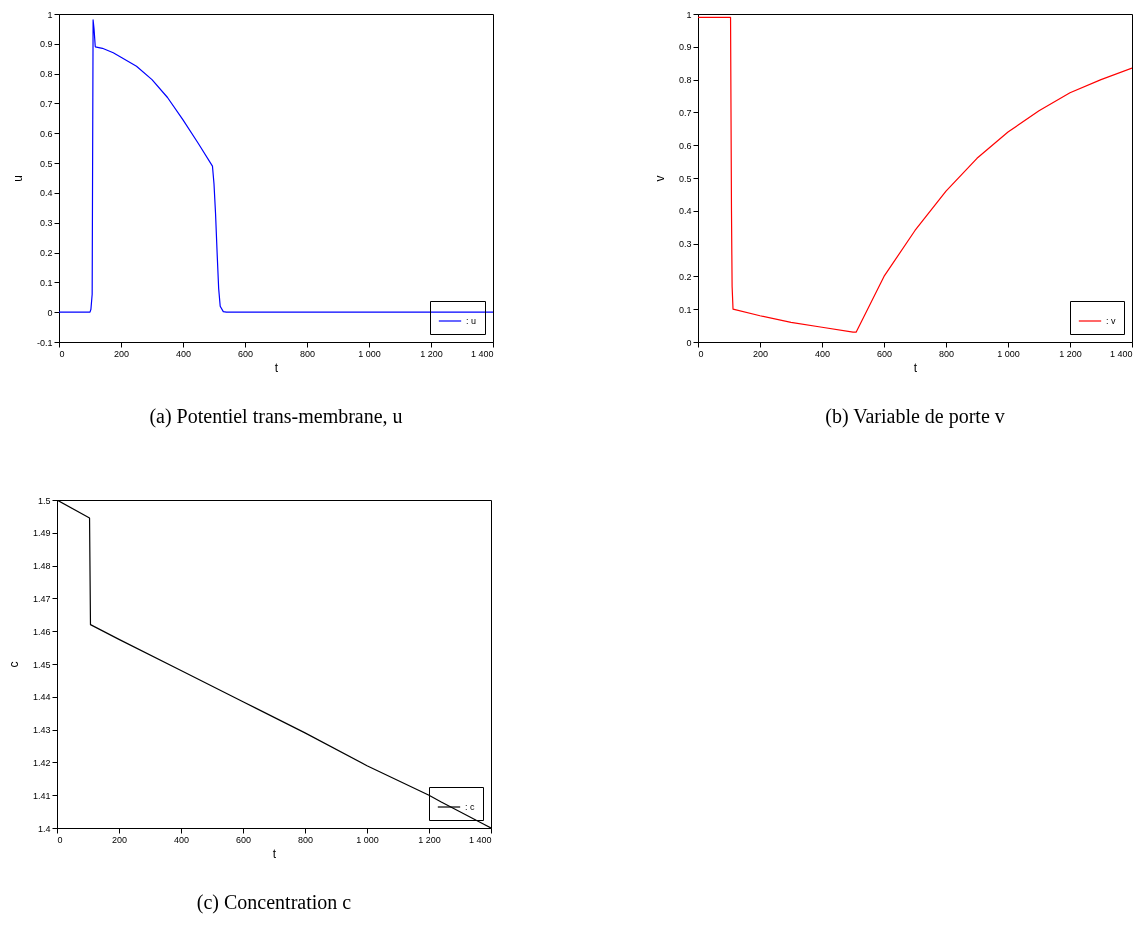 This screenshot has height=927, width=1147. Describe the element at coordinates (41, 598) in the screenshot. I see `y-tick-label: 1.47` at that location.